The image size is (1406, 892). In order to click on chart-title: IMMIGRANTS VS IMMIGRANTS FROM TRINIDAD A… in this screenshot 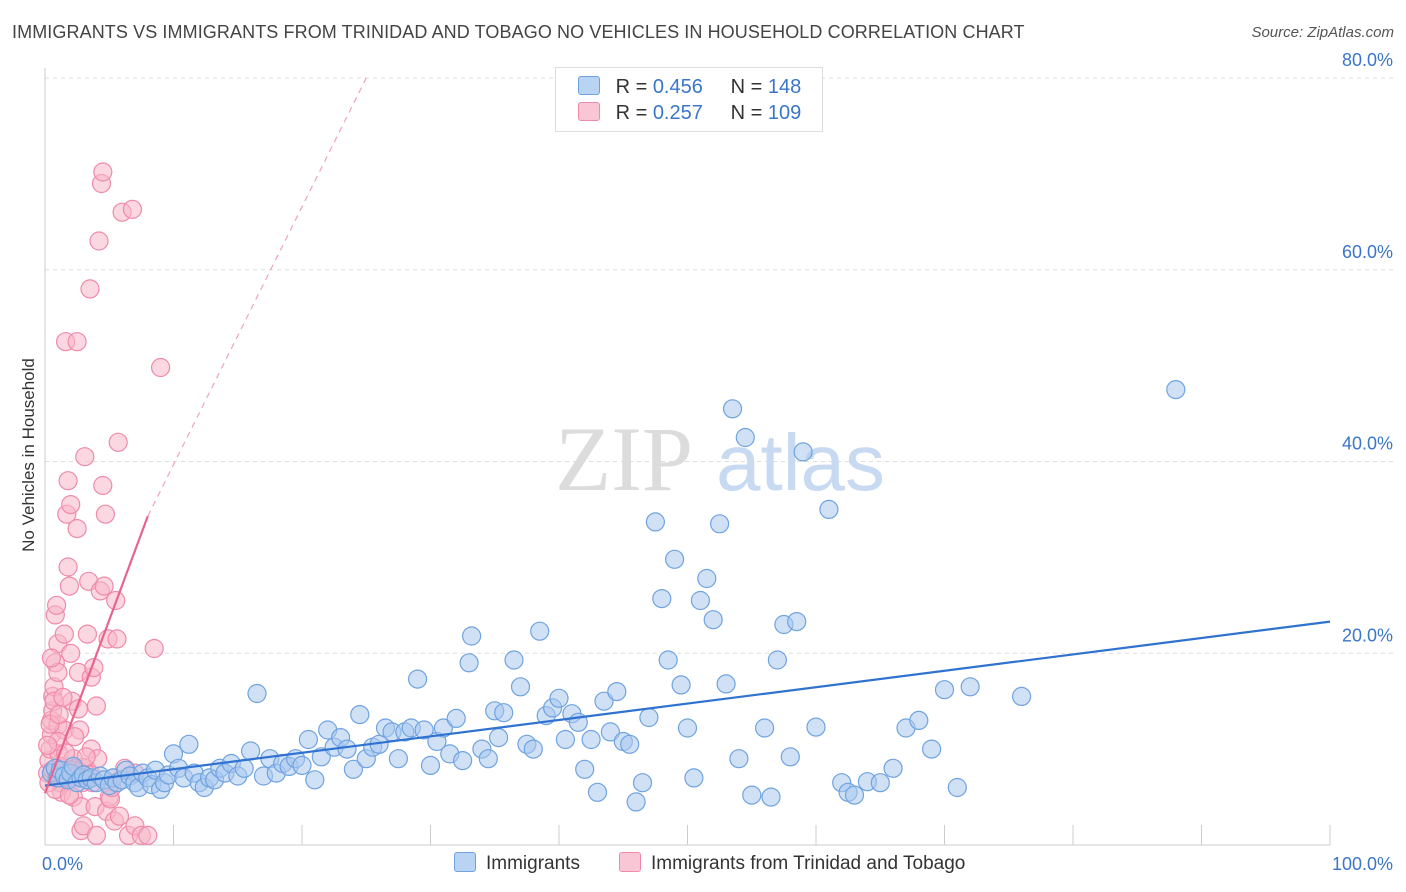, I will do `click(518, 32)`.